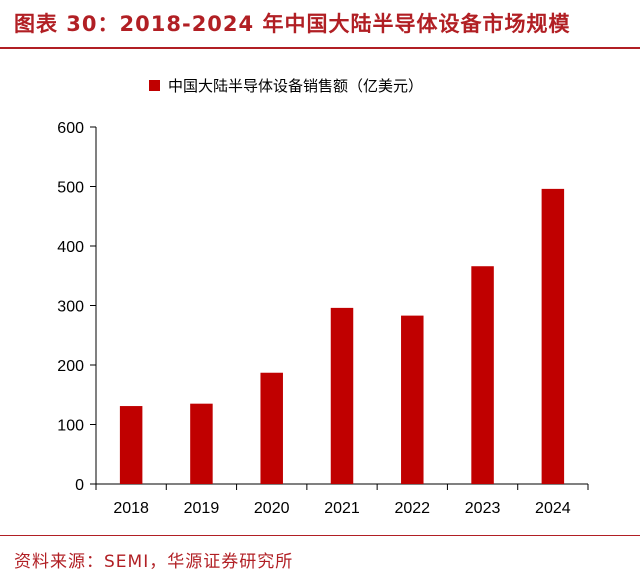 This screenshot has height=576, width=640. What do you see at coordinates (271, 428) in the screenshot?
I see `bar-2020` at bounding box center [271, 428].